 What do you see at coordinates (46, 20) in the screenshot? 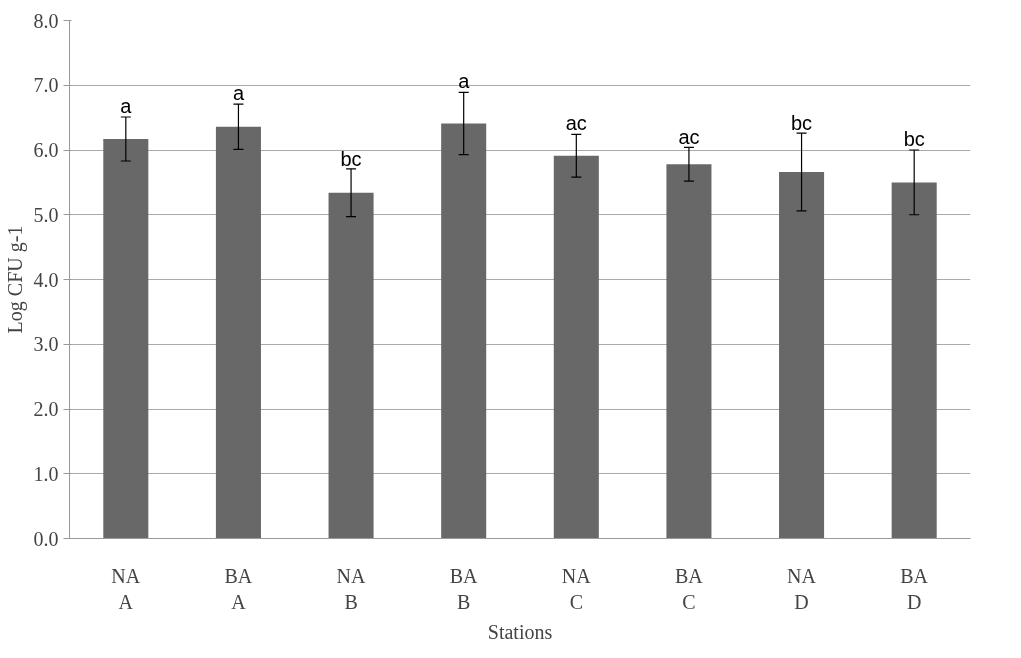
I see `y-tick-label: 8.0` at bounding box center [46, 20].